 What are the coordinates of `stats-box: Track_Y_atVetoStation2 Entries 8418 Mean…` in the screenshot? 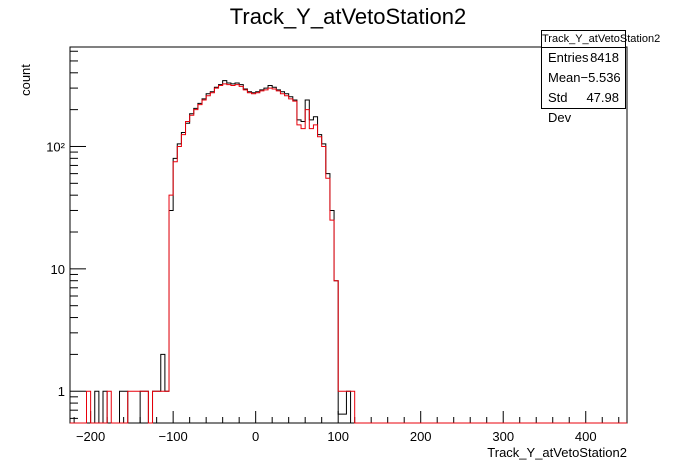 It's located at (600, 77).